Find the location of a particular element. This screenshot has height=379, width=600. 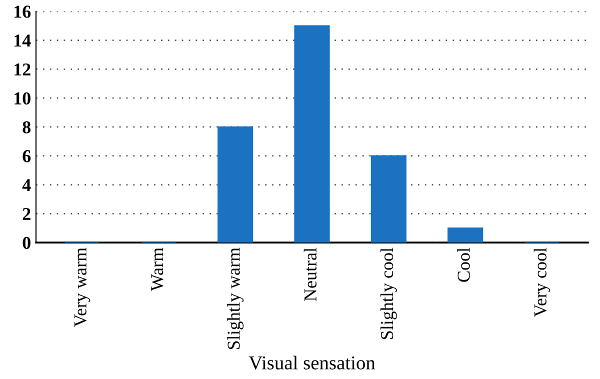

y-tick-label: 8 is located at coordinates (26, 127).